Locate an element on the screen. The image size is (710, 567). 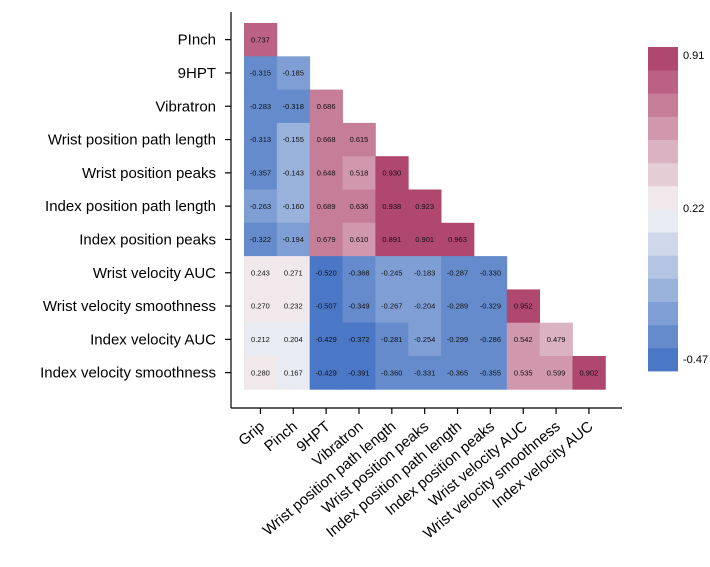
cell-value-label: 0.204 is located at coordinates (293, 339).